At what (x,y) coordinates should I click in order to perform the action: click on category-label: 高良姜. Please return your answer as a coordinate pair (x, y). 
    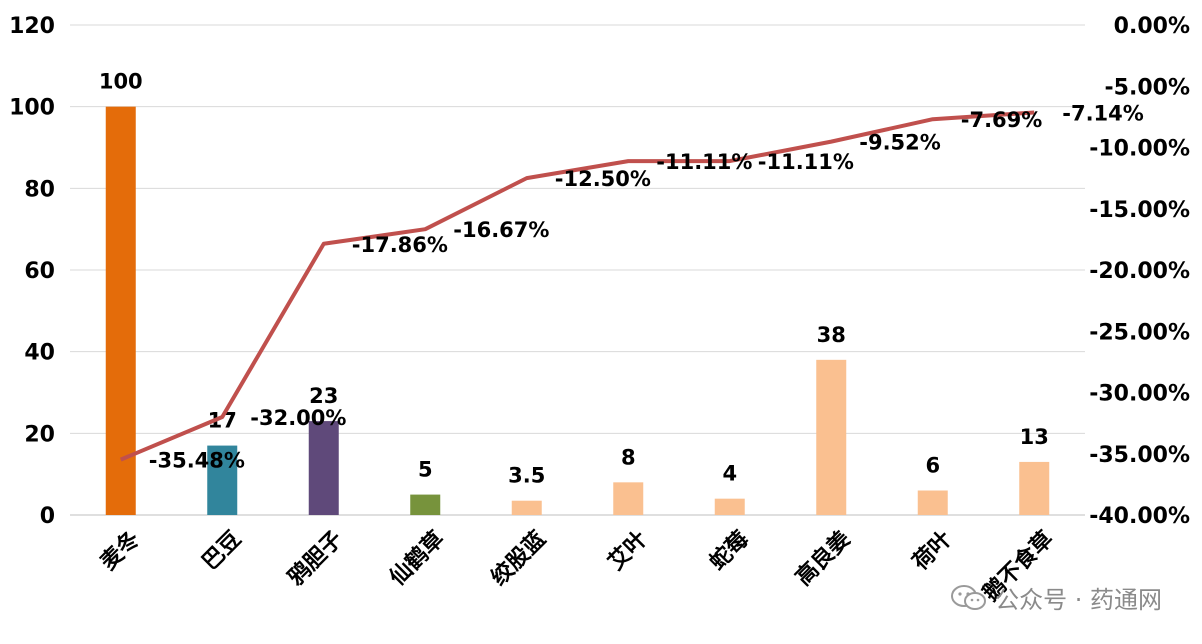
    Looking at the image, I should click on (822, 558).